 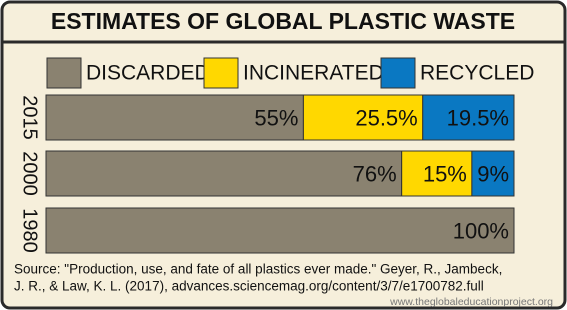 What do you see at coordinates (471, 302) in the screenshot?
I see `website: www.theglobaleducationproject.org` at bounding box center [471, 302].